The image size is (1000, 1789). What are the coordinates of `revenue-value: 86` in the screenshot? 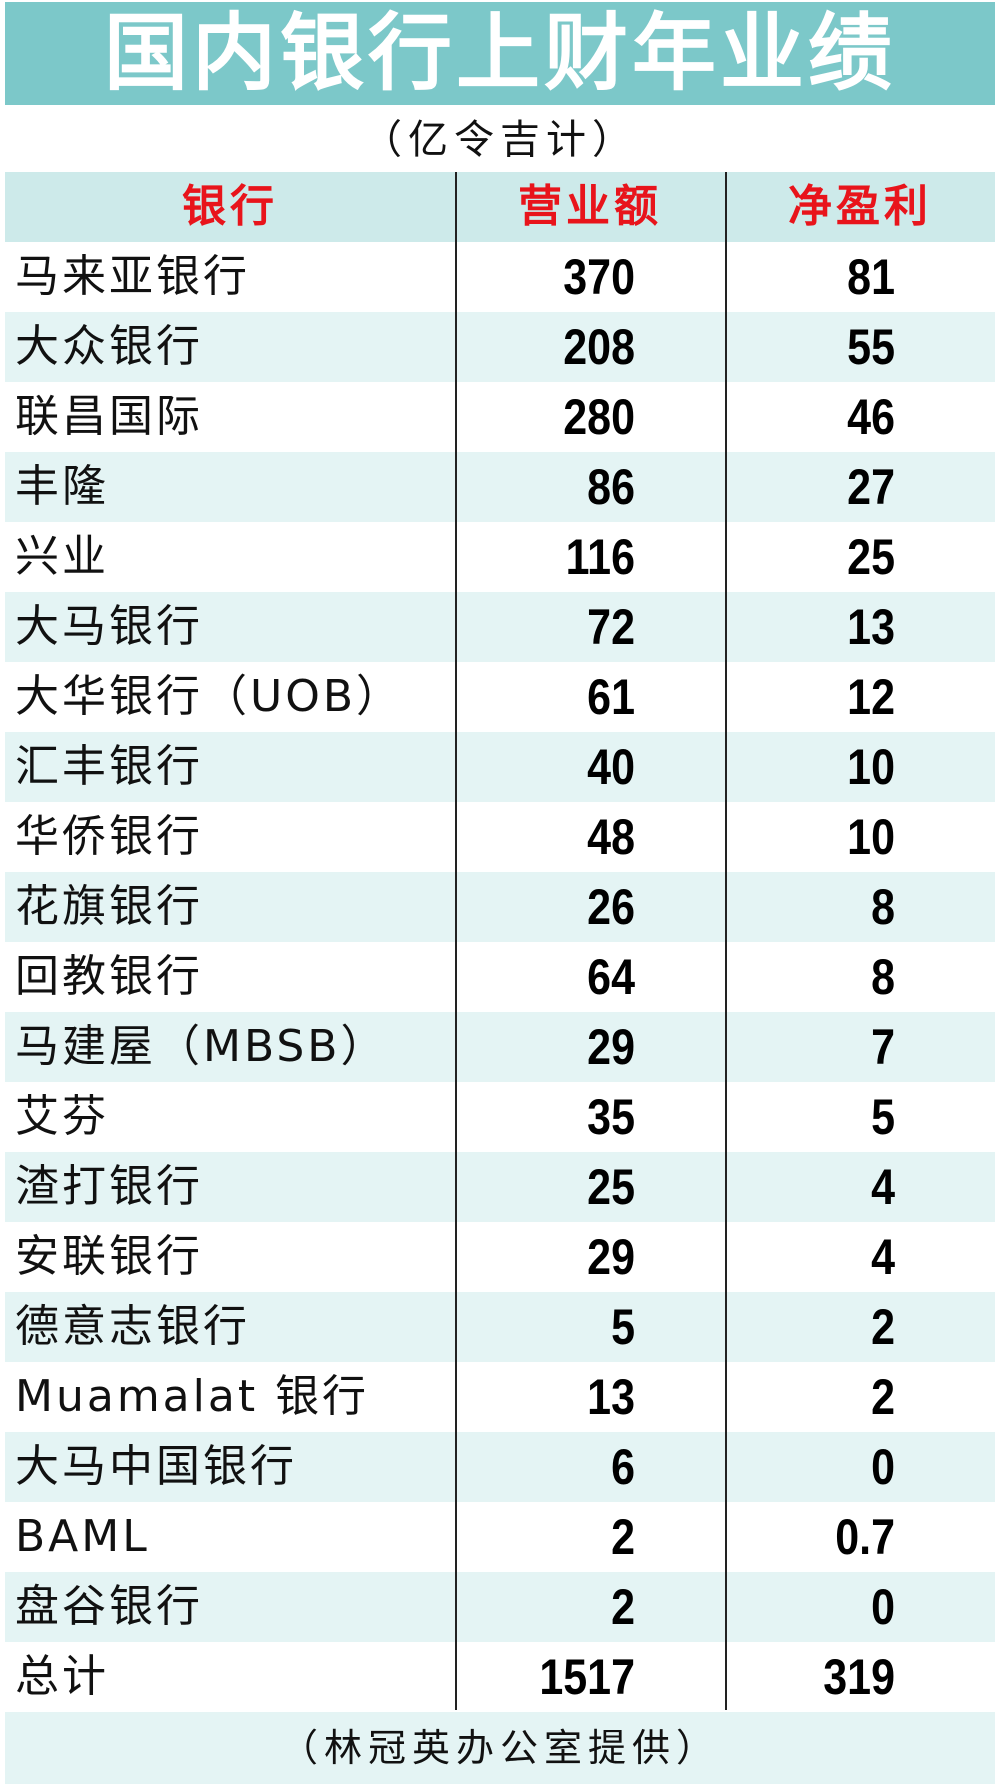 It's located at (611, 487).